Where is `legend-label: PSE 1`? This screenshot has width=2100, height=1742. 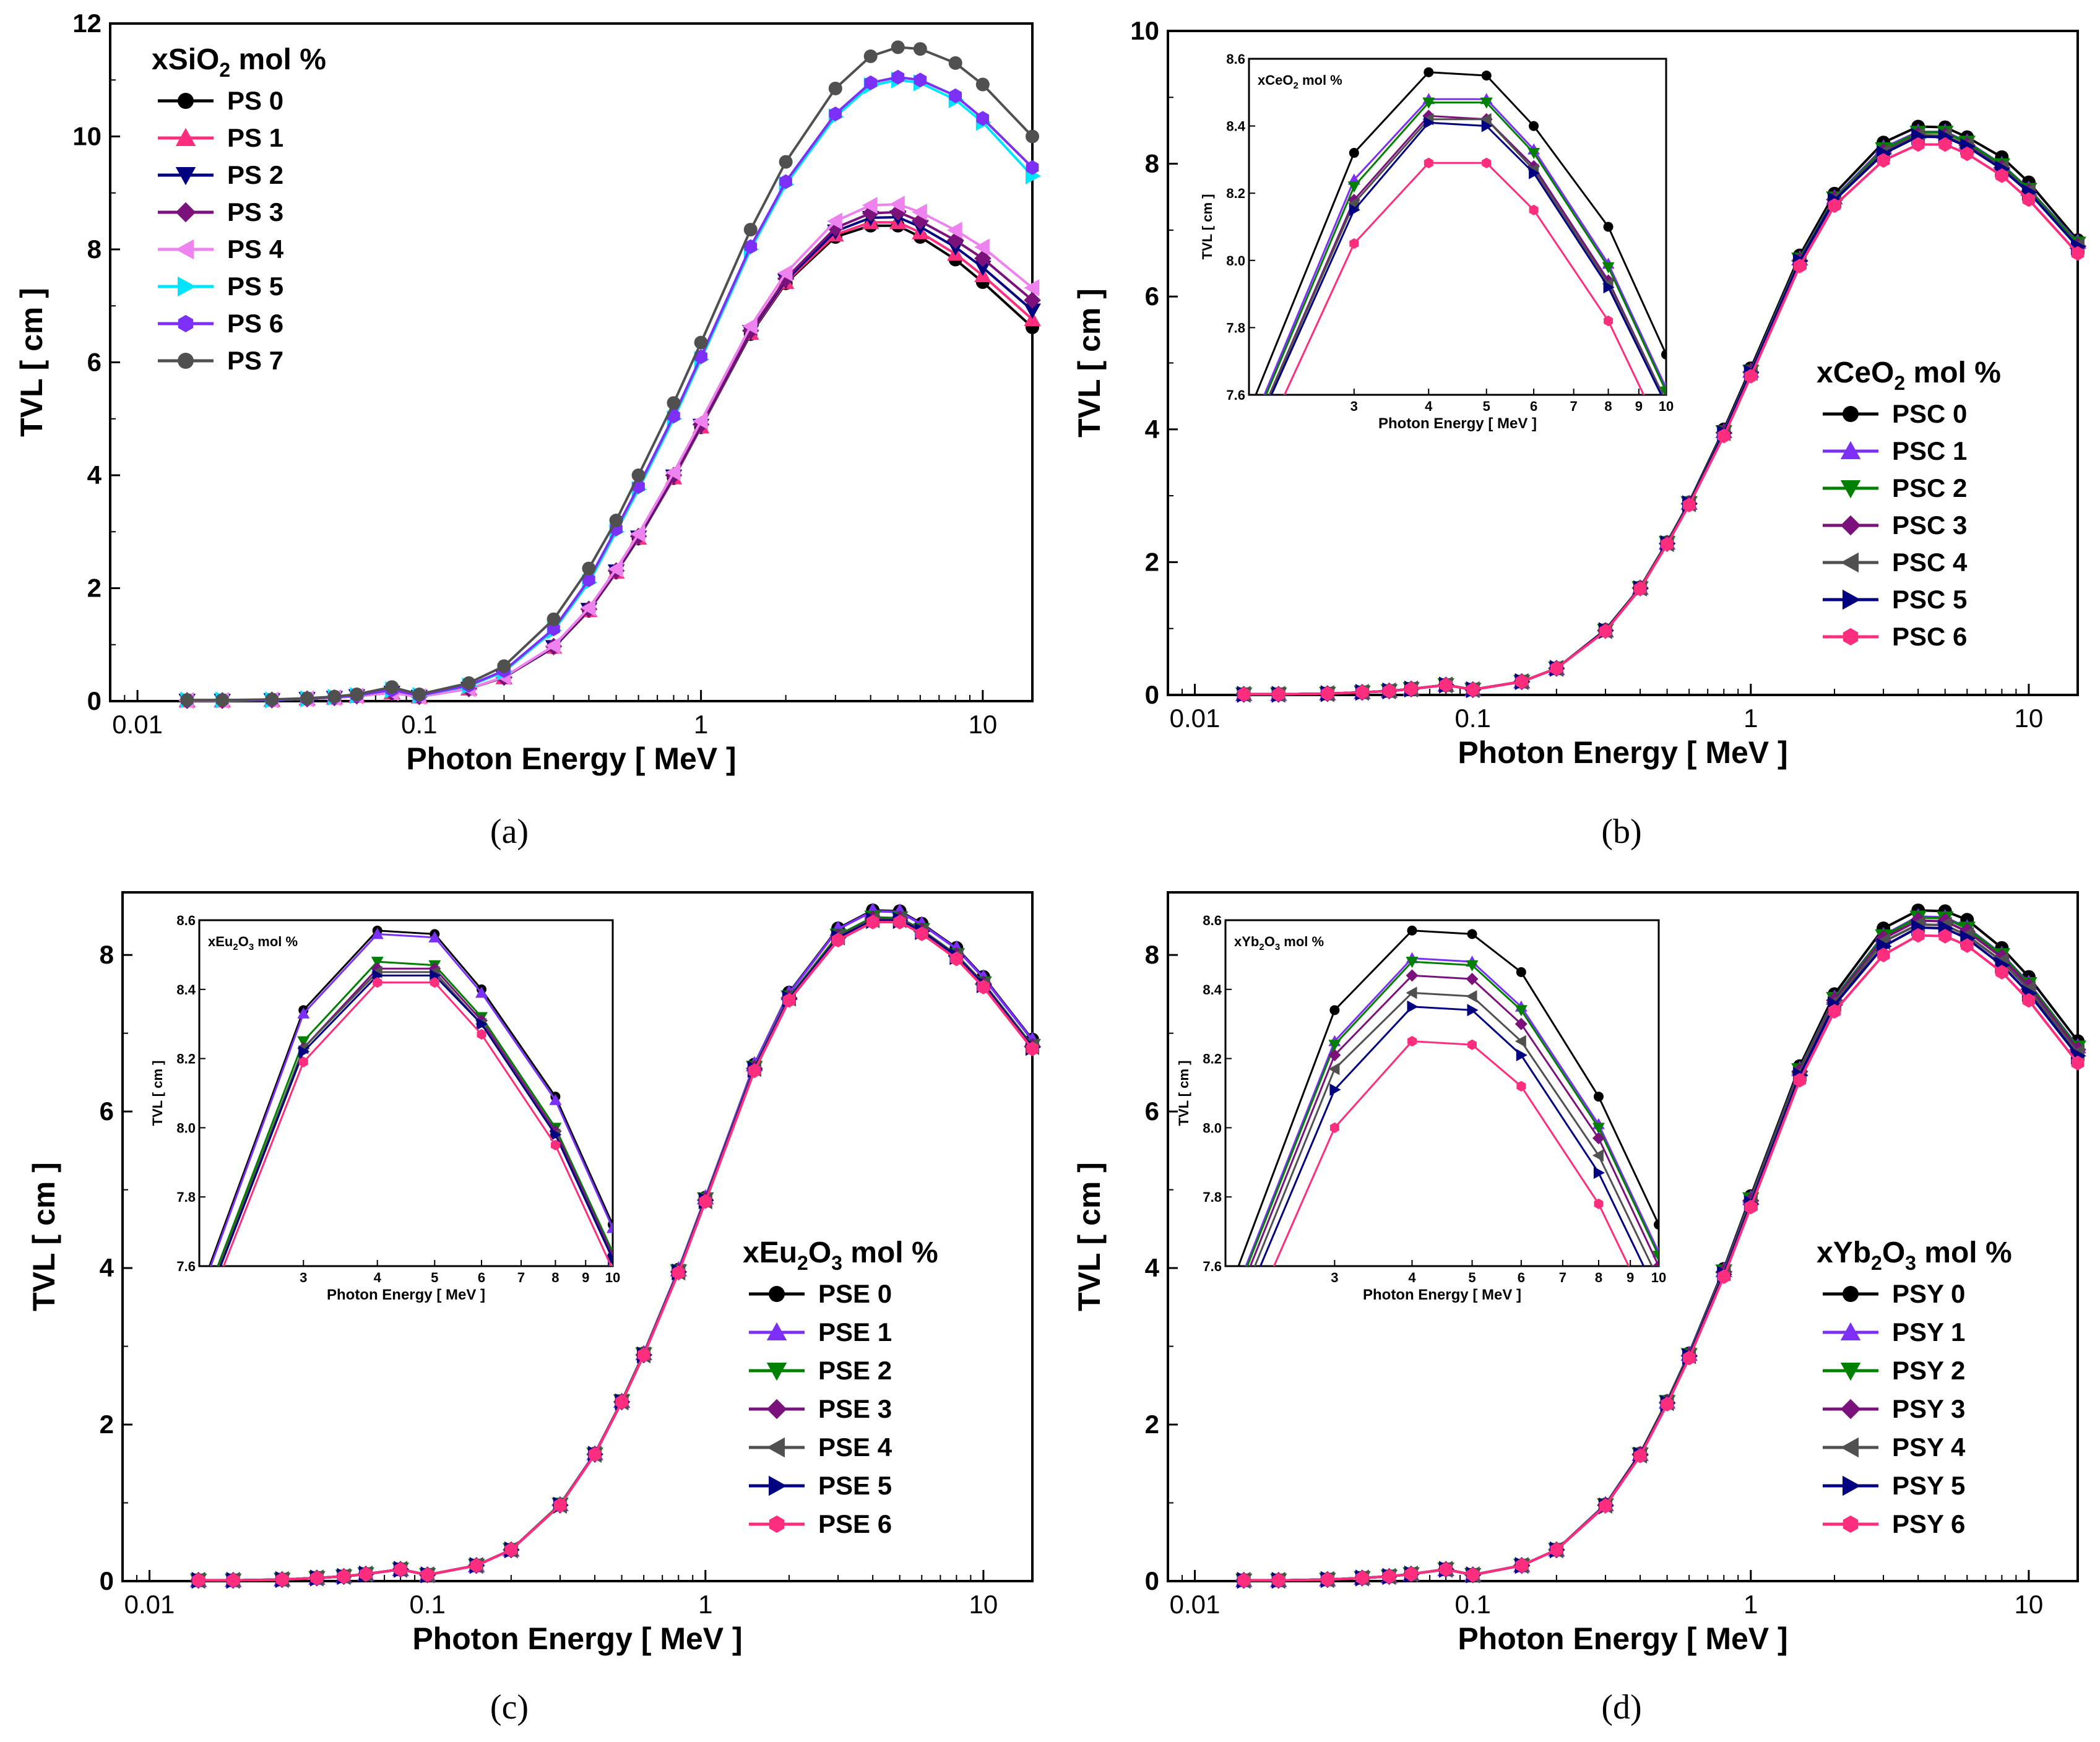 legend-label: PSE 1 is located at coordinates (855, 1332).